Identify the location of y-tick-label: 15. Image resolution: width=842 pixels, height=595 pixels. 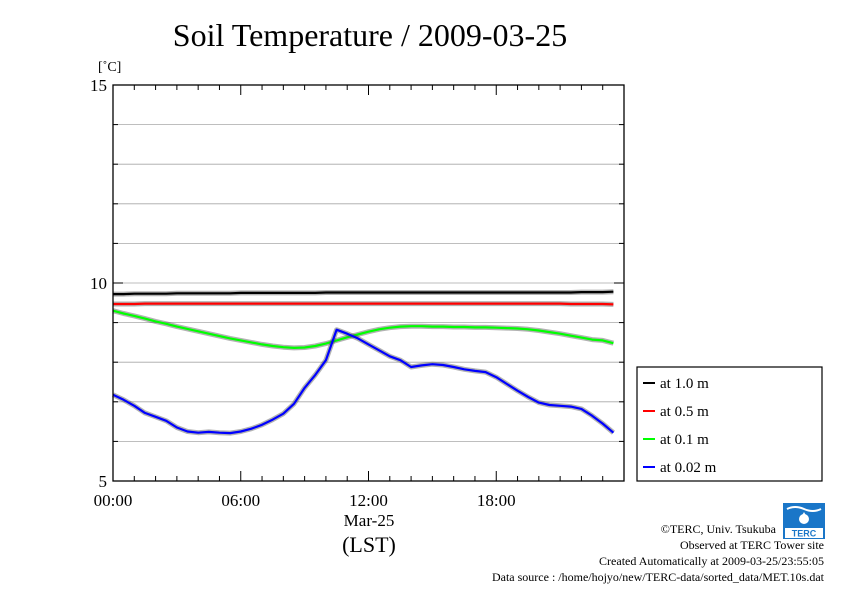
(98, 85).